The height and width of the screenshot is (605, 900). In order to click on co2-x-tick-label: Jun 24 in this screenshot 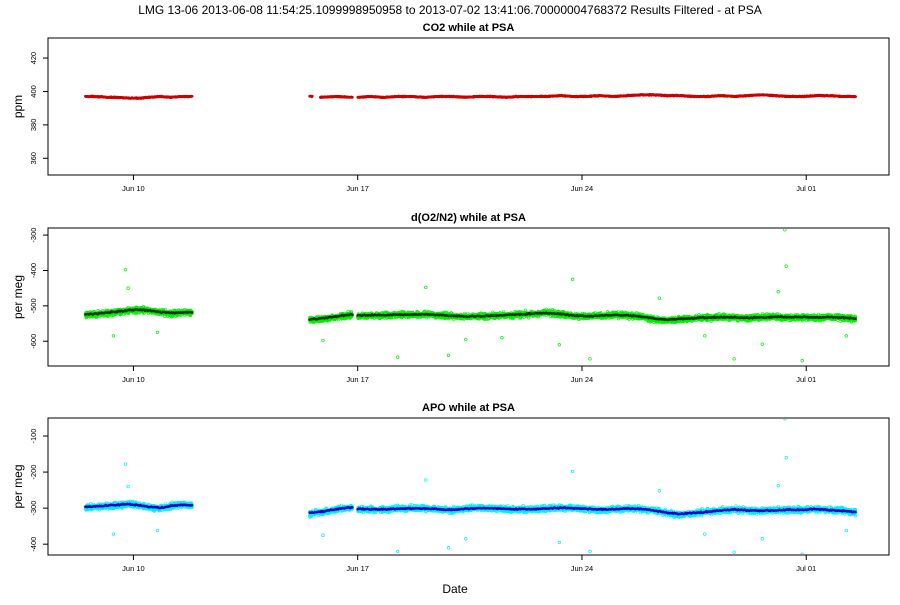, I will do `click(582, 188)`.